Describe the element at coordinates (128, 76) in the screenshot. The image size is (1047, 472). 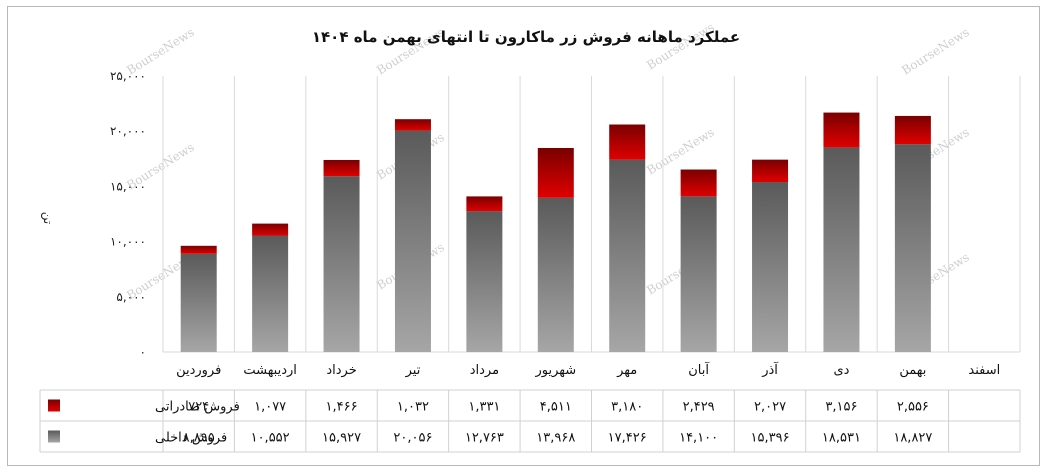
I see `y-tick-label: ۲۵,۰۰۰` at that location.